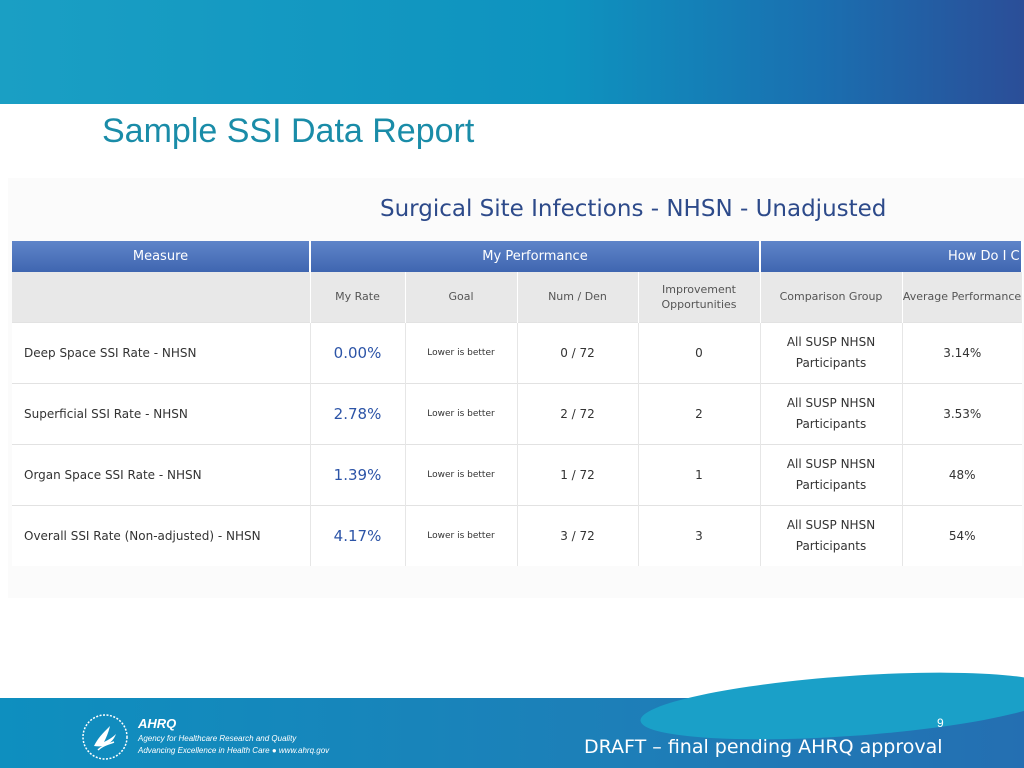  I want to click on my-rate-cell: 4.17%, so click(358, 535).